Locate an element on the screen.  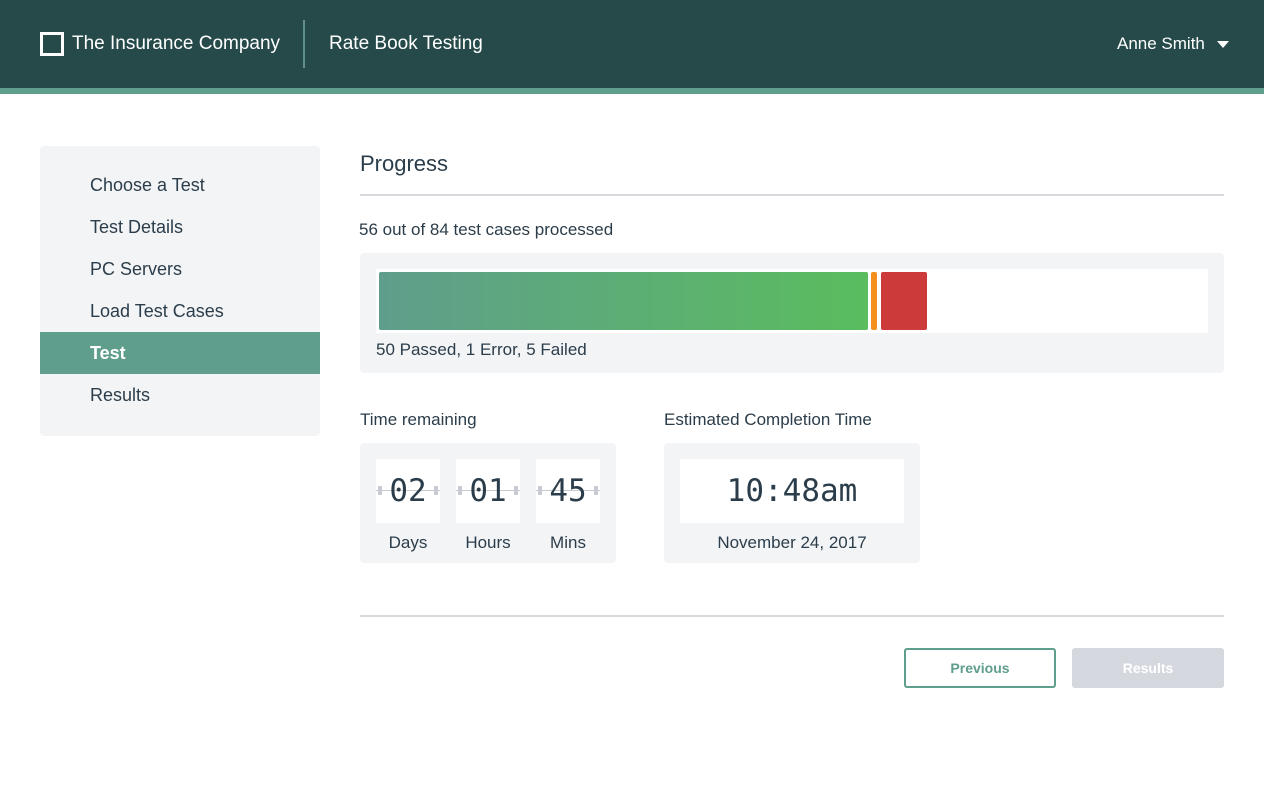
sidebar-item-test: Test is located at coordinates (180, 353).